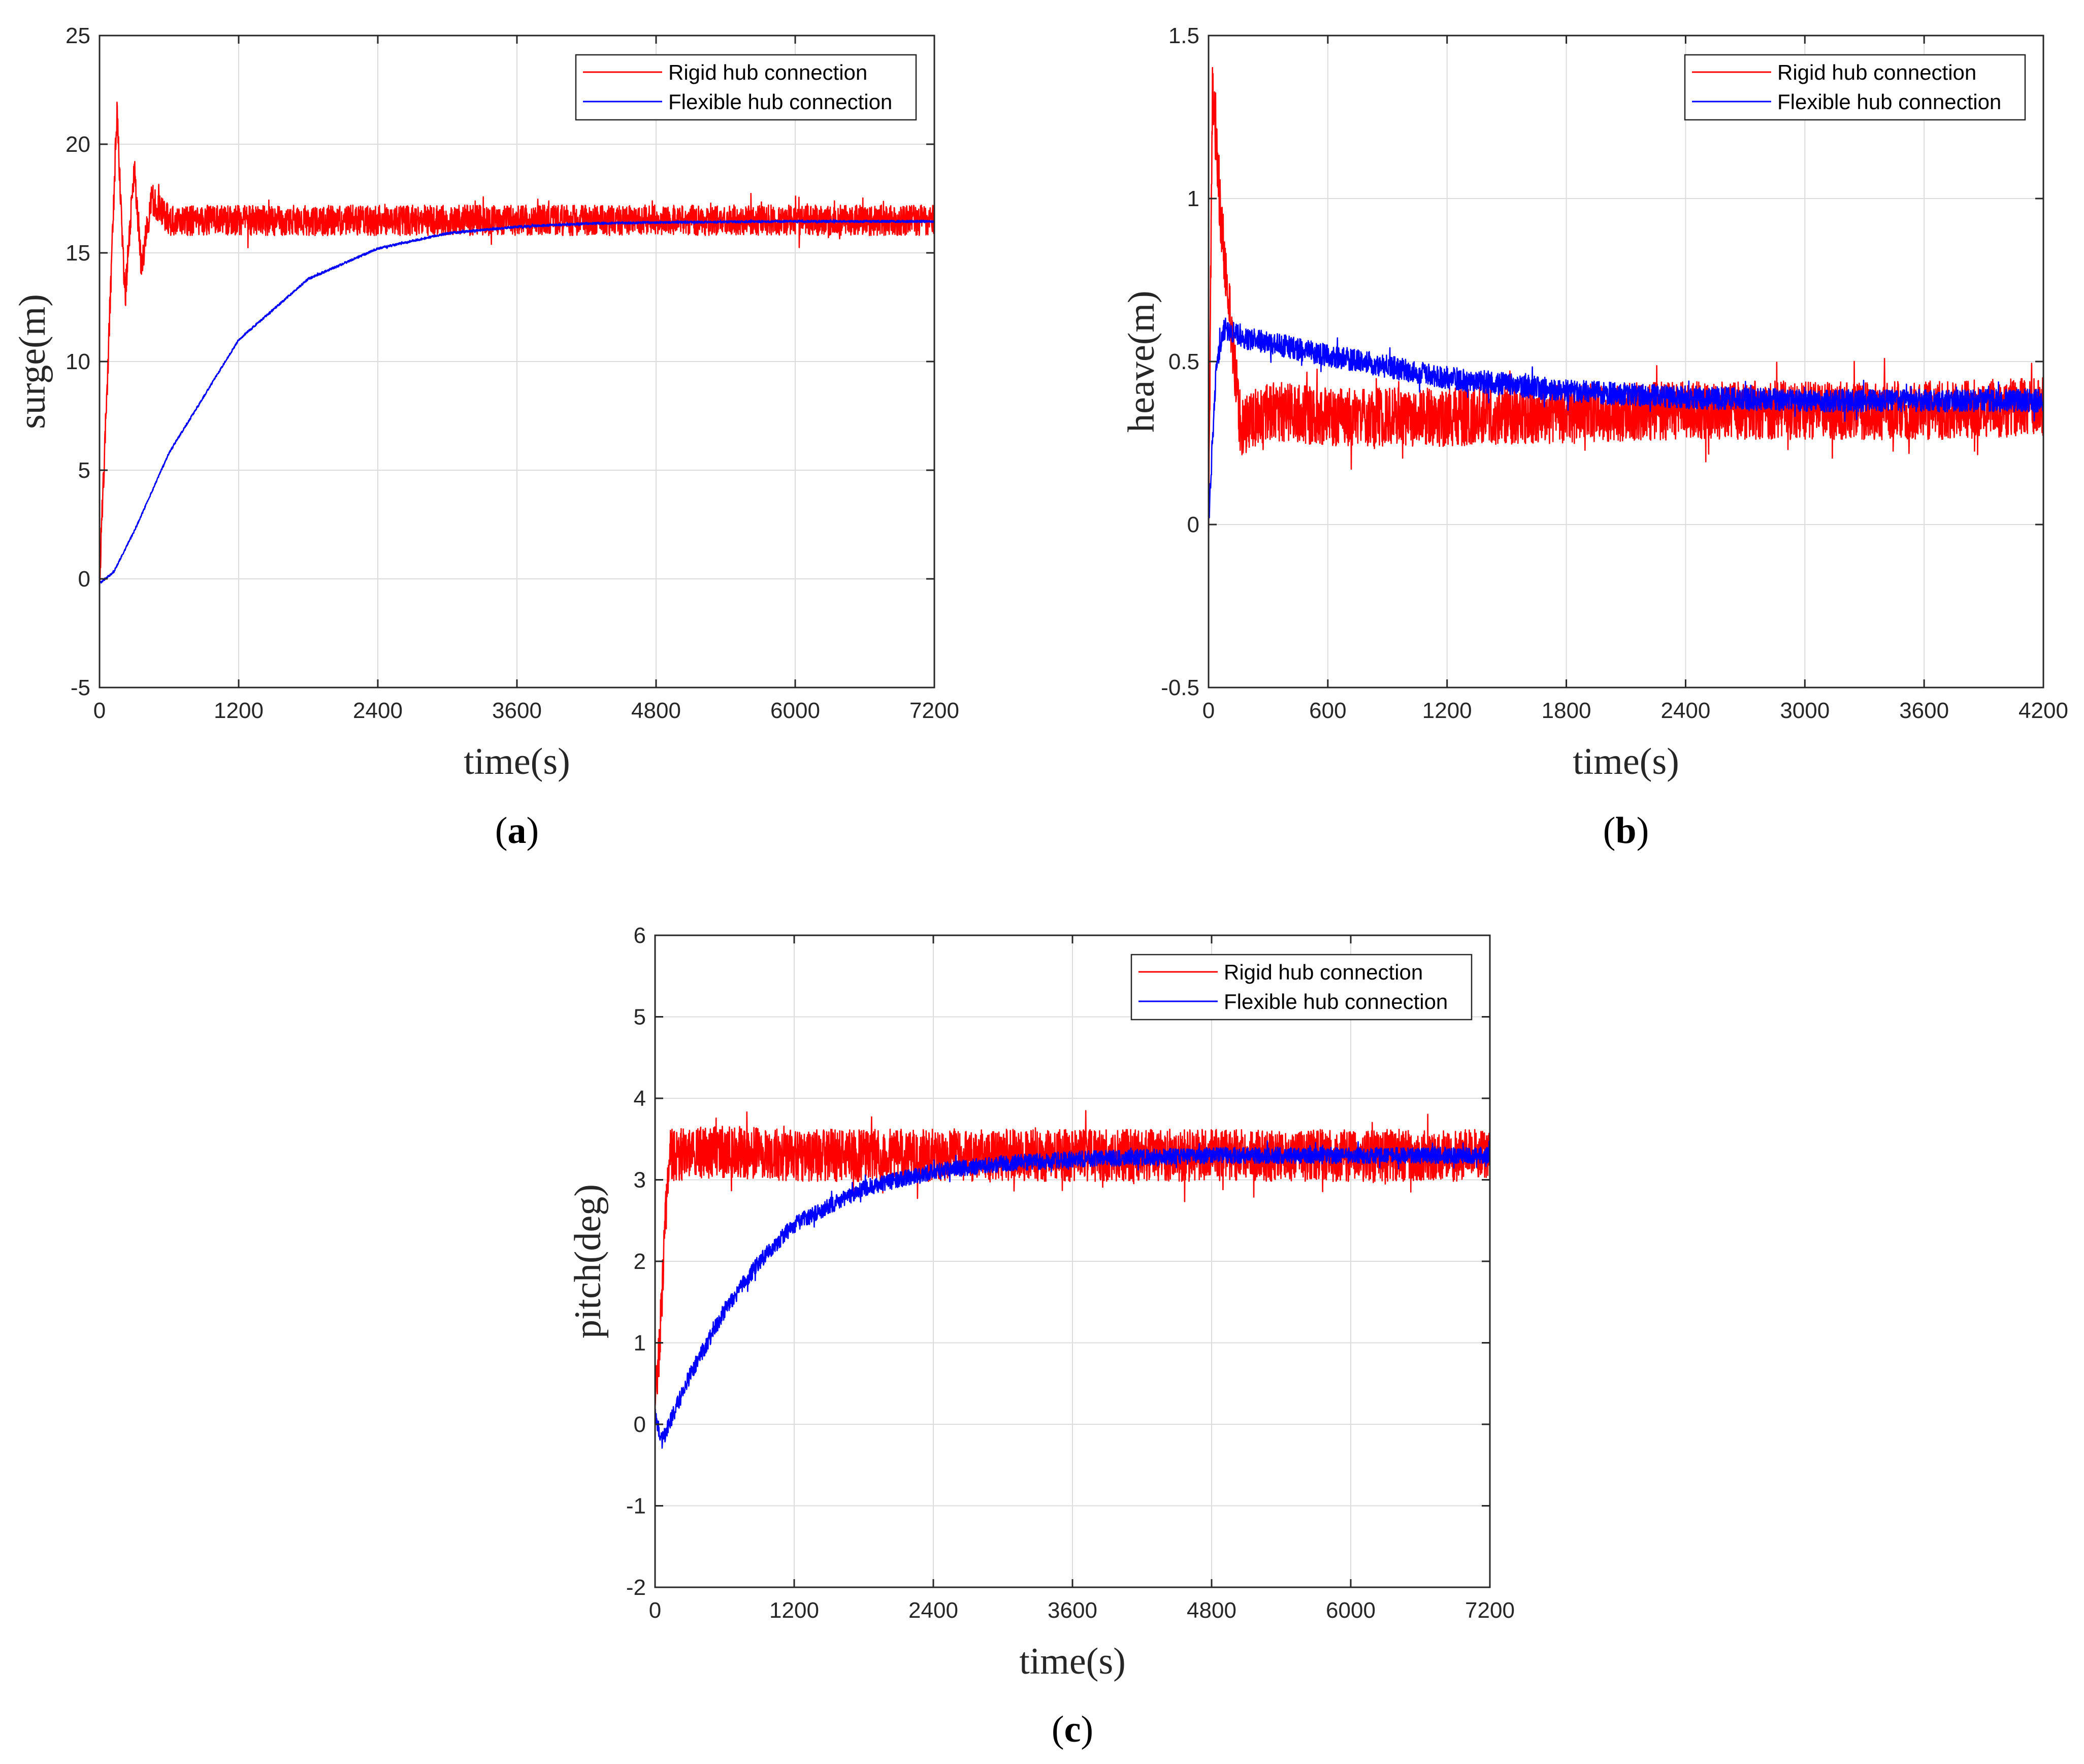 This screenshot has width=2084, height=1764. I want to click on subfigure-caption: (a), so click(517, 831).